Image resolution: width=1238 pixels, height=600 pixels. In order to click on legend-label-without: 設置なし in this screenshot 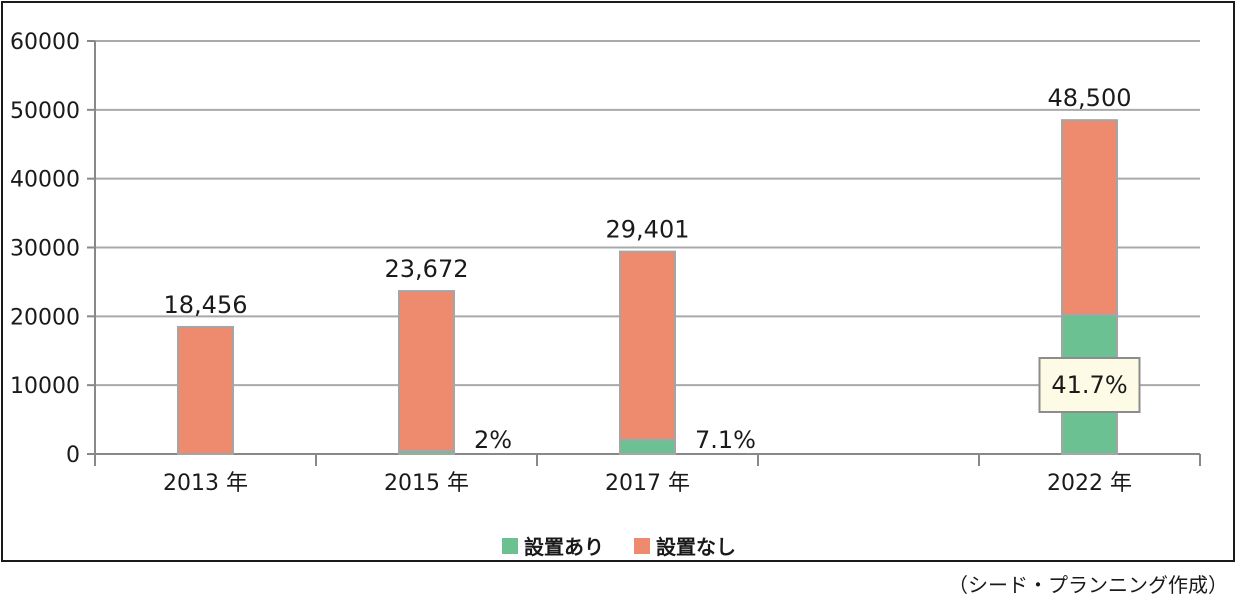, I will do `click(696, 547)`.